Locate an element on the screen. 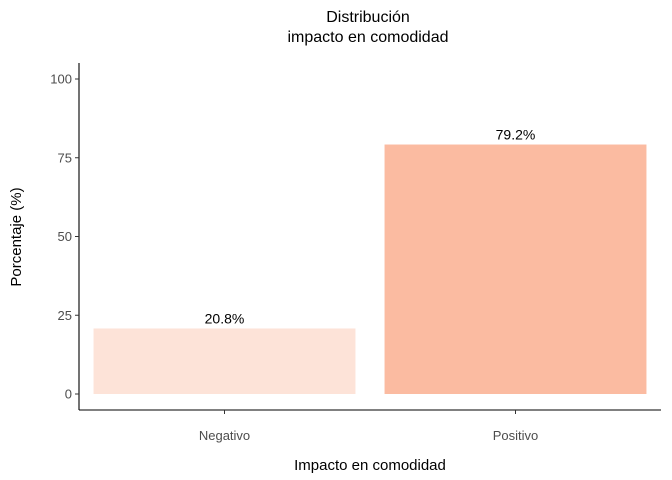  x-axis-title: Impacto en comodidad is located at coordinates (370, 465).